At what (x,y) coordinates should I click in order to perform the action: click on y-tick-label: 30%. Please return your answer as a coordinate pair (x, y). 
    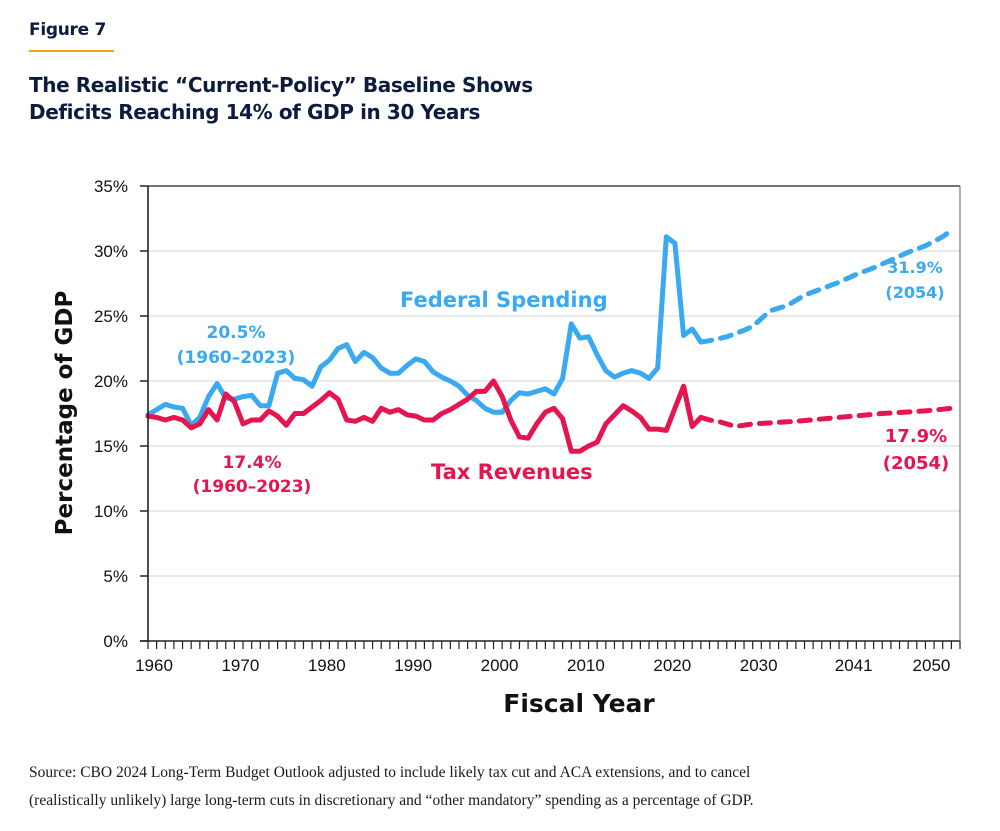
    Looking at the image, I should click on (111, 251).